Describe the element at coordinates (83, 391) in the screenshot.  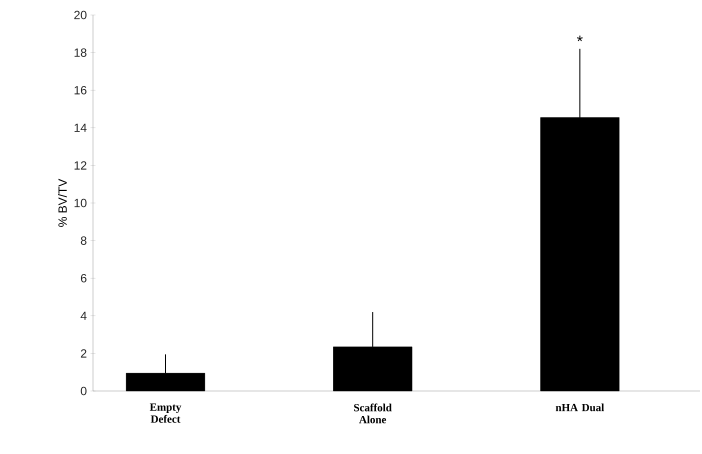
I see `y-tick-label: 0` at that location.